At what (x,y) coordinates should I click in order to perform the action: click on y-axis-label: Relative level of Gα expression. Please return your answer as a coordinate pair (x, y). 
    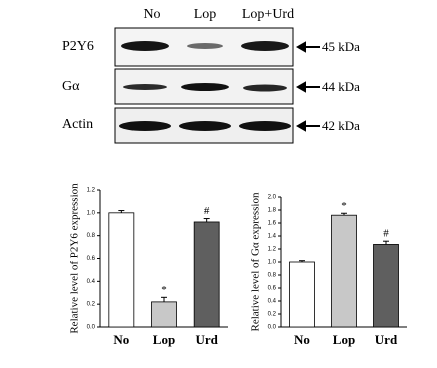
    Looking at the image, I should click on (256, 261).